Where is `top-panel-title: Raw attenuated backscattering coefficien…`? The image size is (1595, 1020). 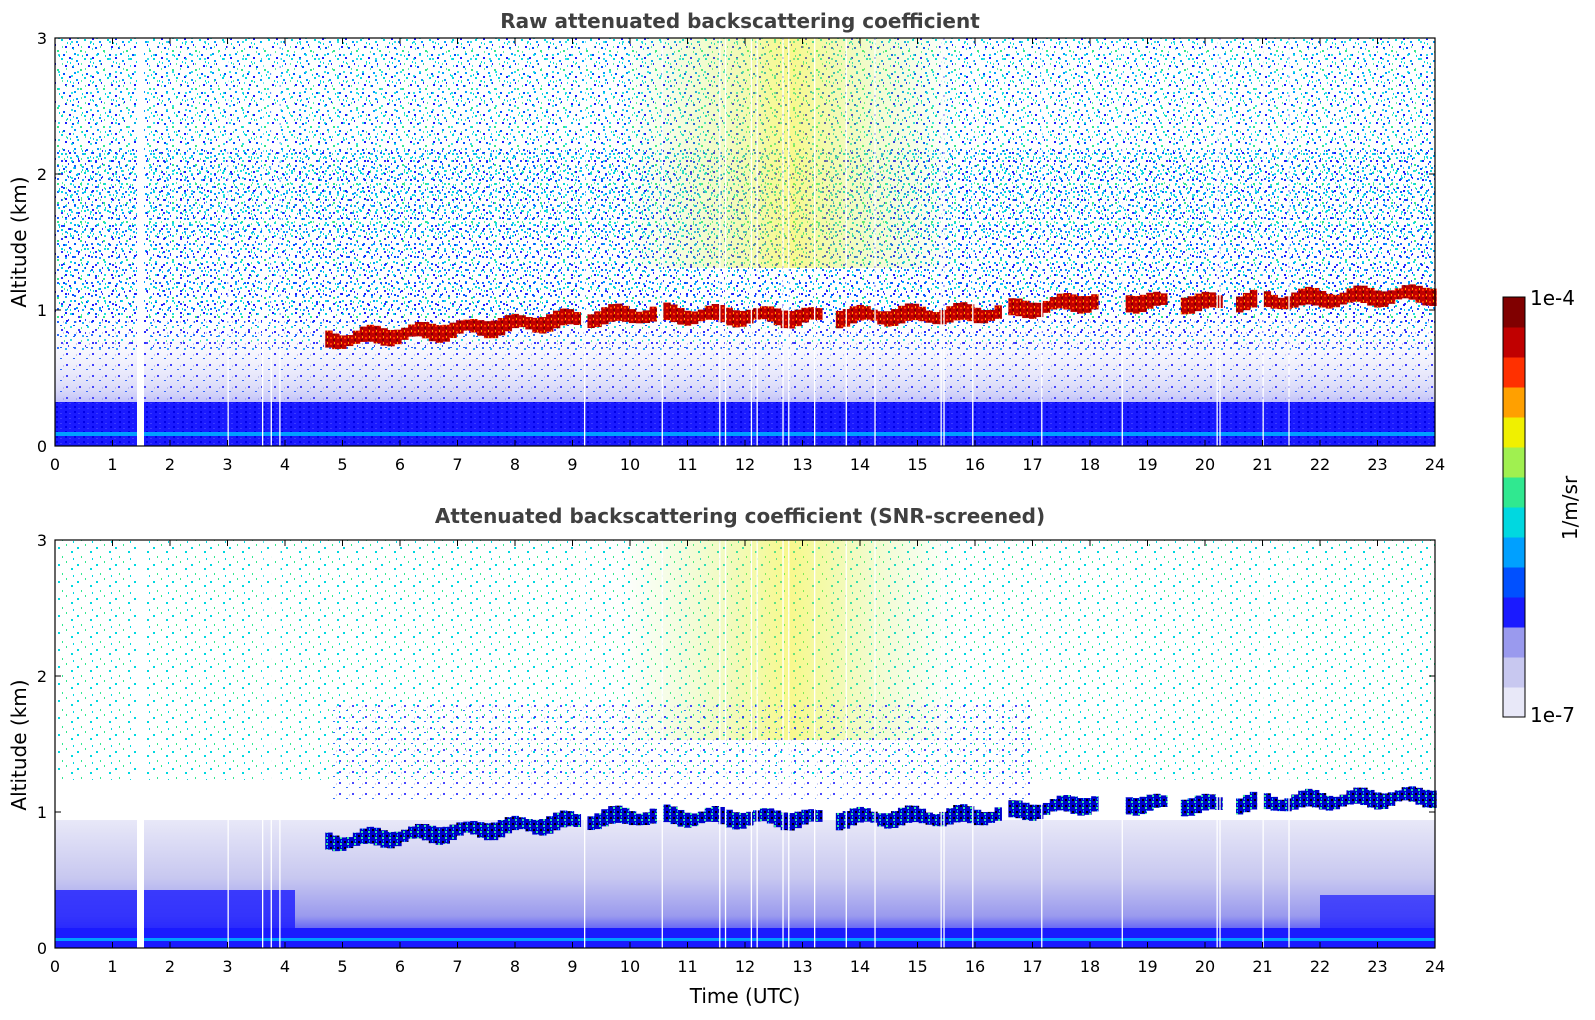 top-panel-title: Raw attenuated backscattering coefficien… is located at coordinates (740, 21).